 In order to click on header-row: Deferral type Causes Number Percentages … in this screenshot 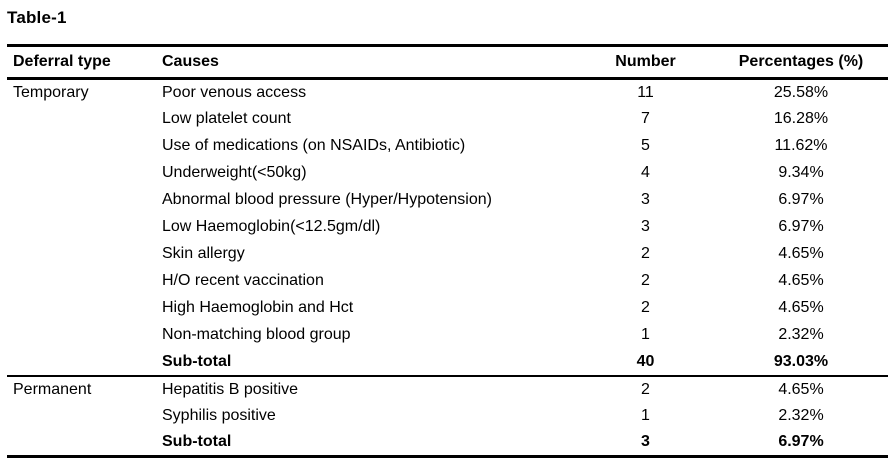, I will do `click(447, 62)`.